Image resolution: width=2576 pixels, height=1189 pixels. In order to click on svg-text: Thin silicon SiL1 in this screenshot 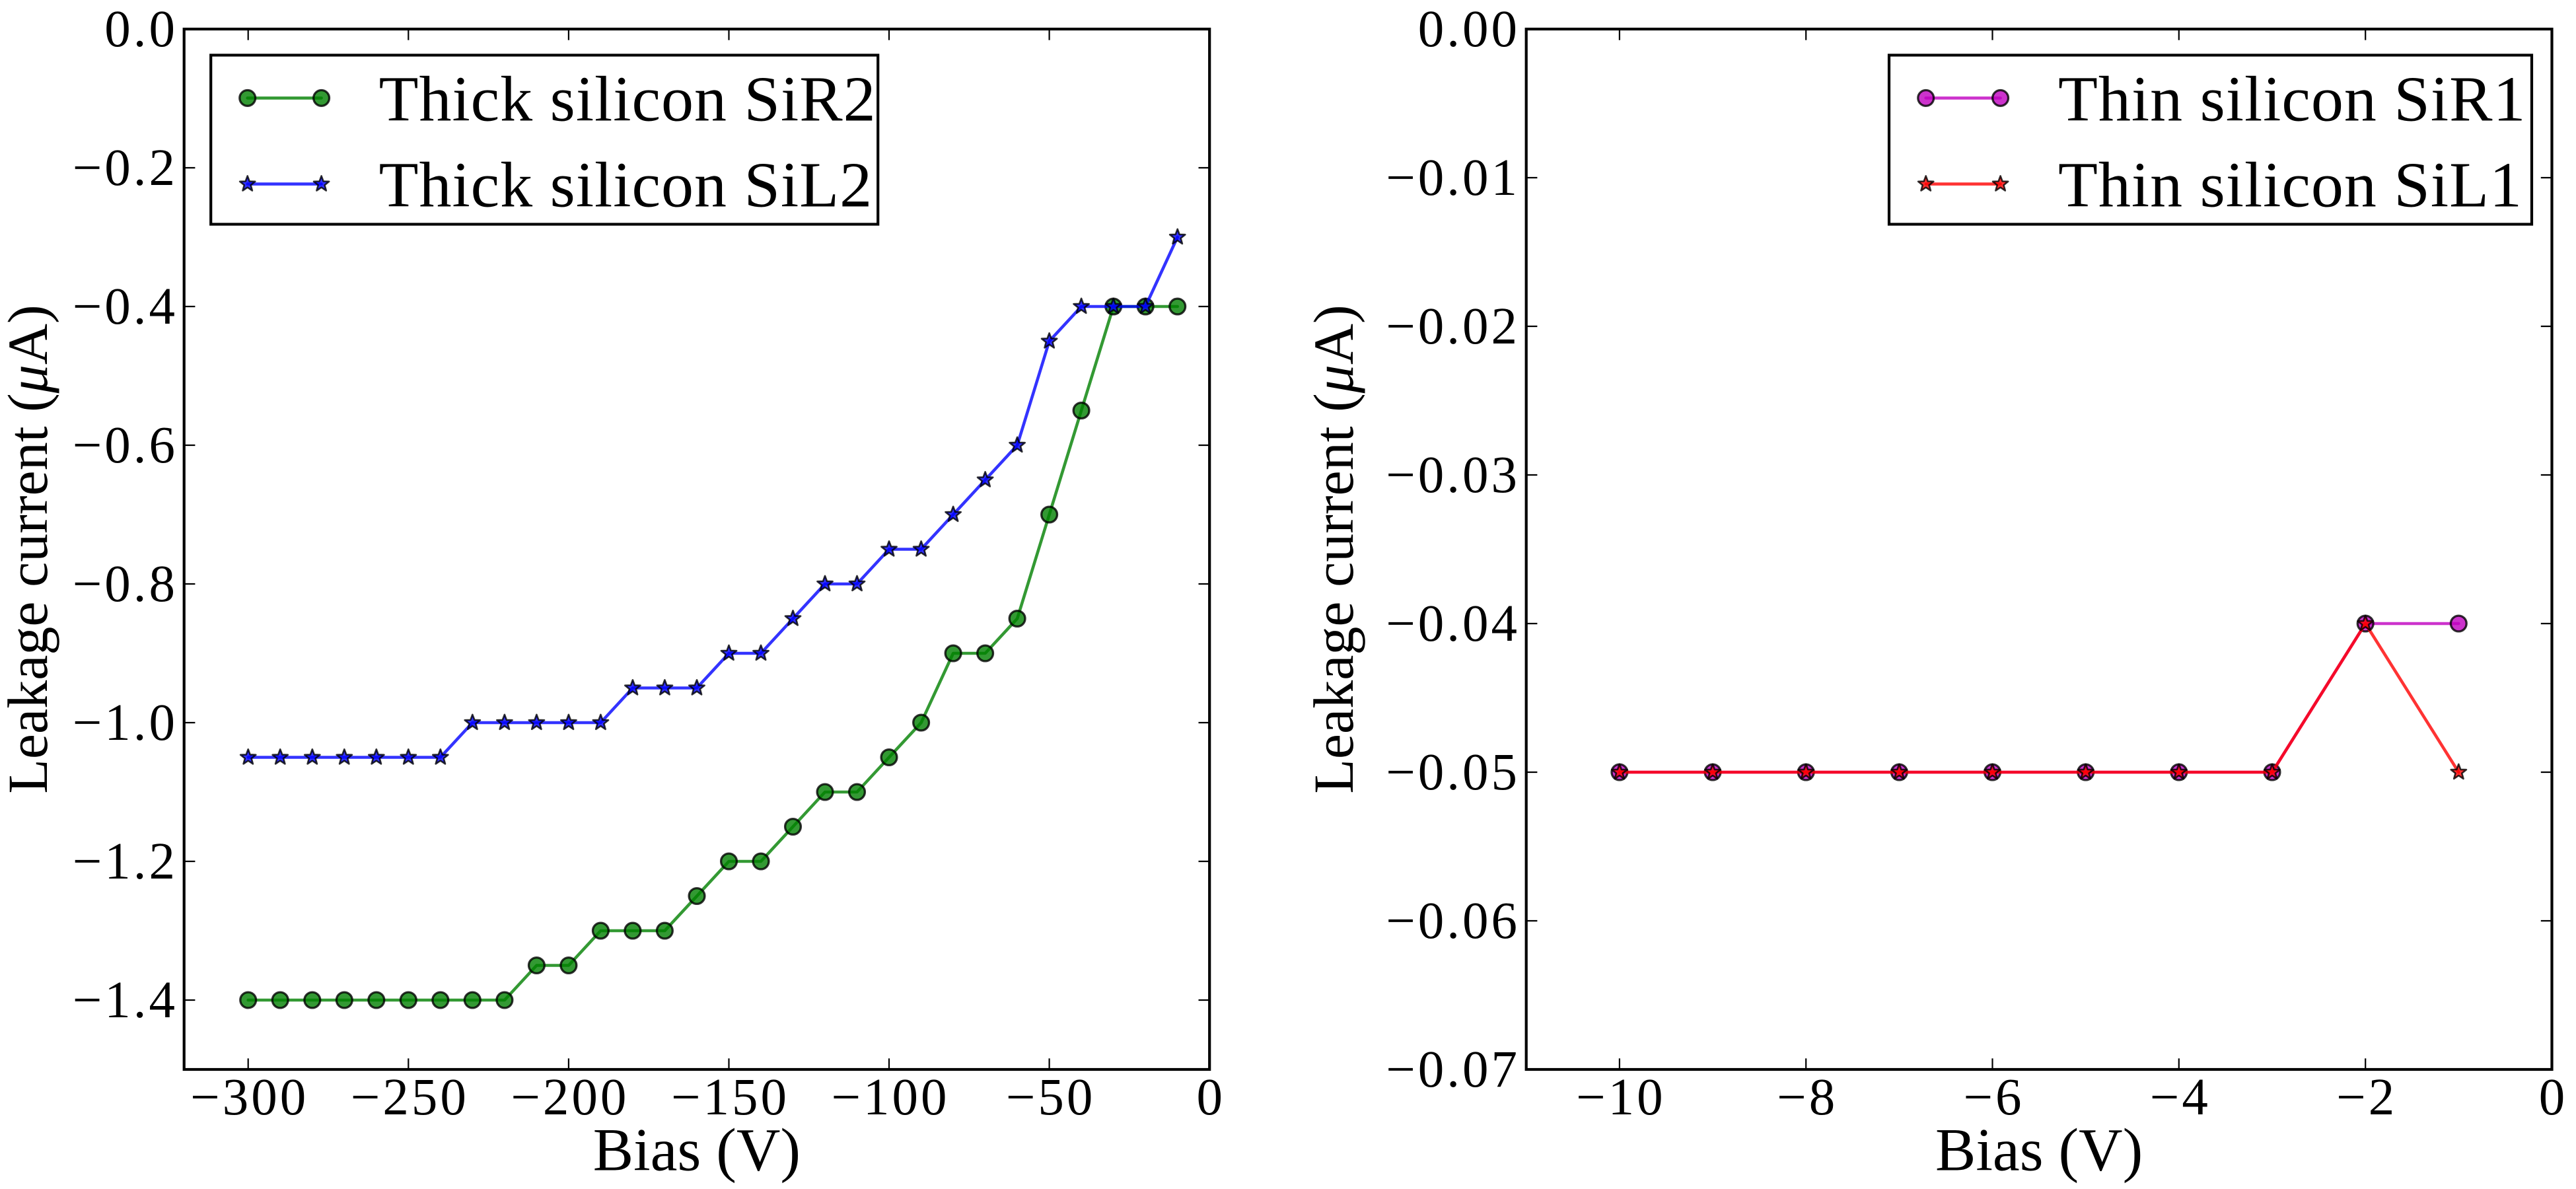, I will do `click(2290, 185)`.